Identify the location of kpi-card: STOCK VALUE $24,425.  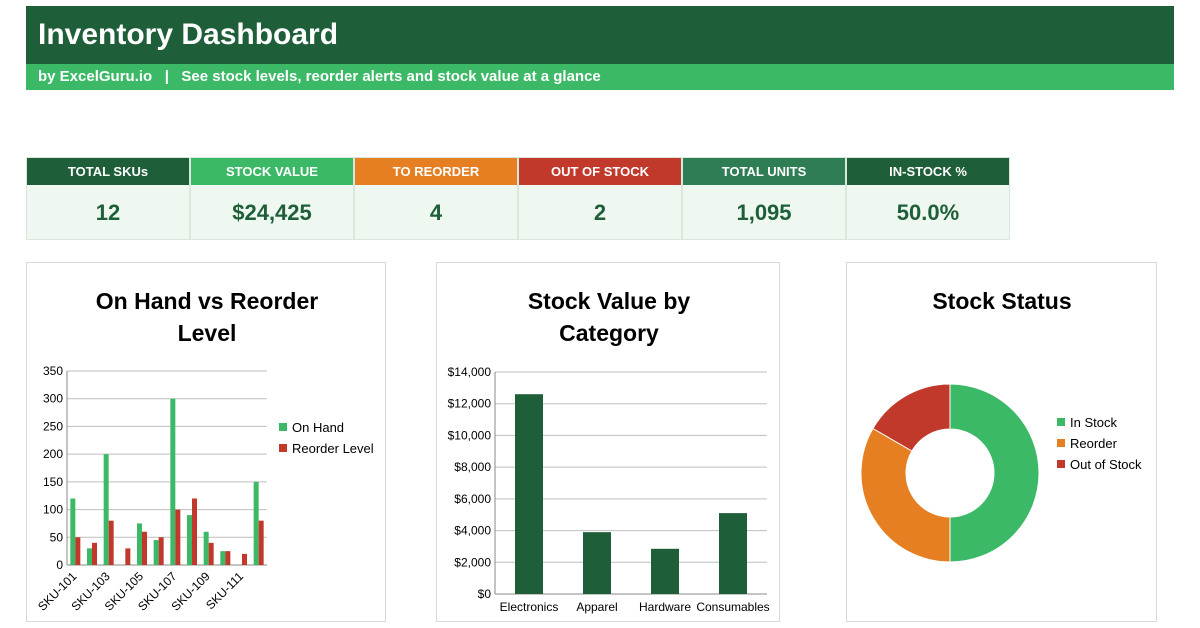
(272, 198).